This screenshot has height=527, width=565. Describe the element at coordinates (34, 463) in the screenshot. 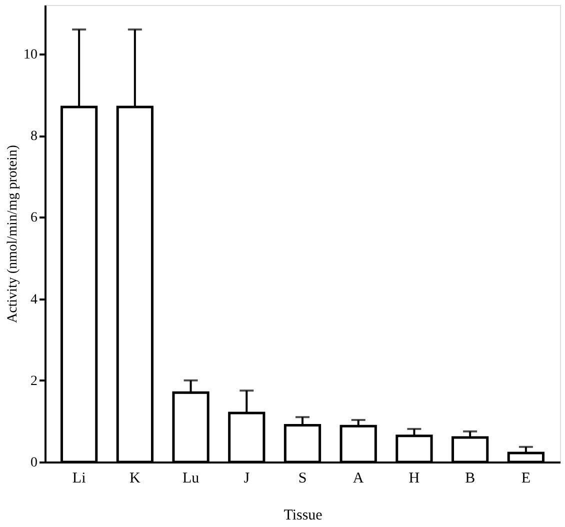

I see `y-tick-label: 0` at that location.